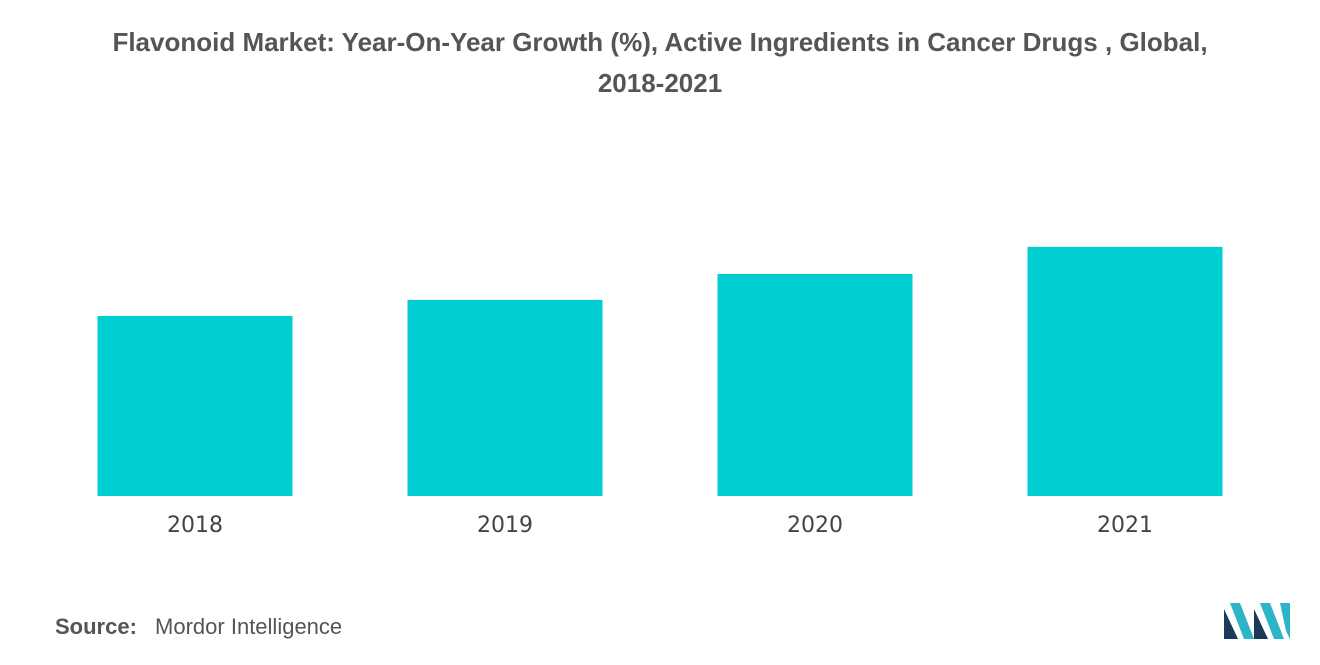 This screenshot has height=665, width=1320. I want to click on x-tick-label-2018: 2018, so click(195, 525).